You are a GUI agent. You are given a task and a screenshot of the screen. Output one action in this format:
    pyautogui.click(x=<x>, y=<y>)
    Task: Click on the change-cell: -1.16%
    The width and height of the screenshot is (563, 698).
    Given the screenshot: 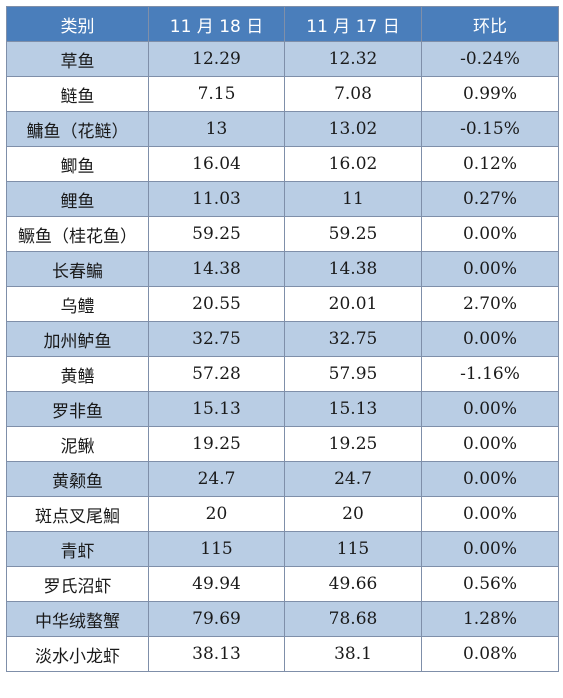 What is the action you would take?
    pyautogui.click(x=490, y=374)
    